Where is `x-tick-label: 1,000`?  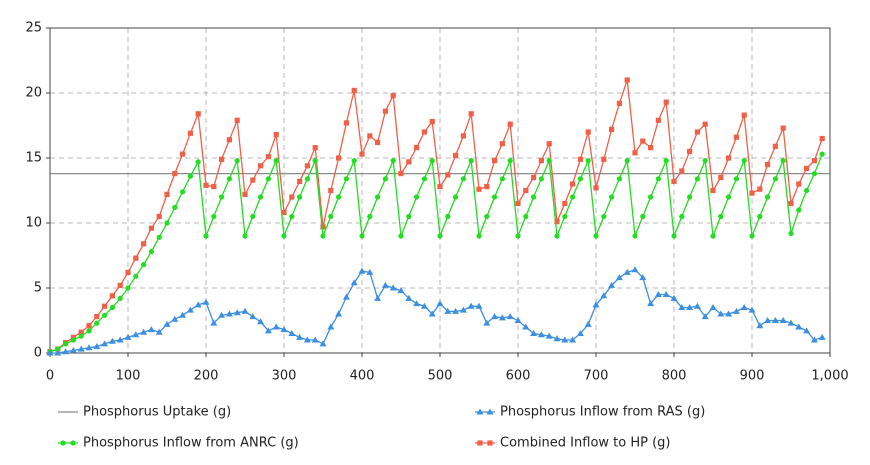 x-tick-label: 1,000 is located at coordinates (829, 376).